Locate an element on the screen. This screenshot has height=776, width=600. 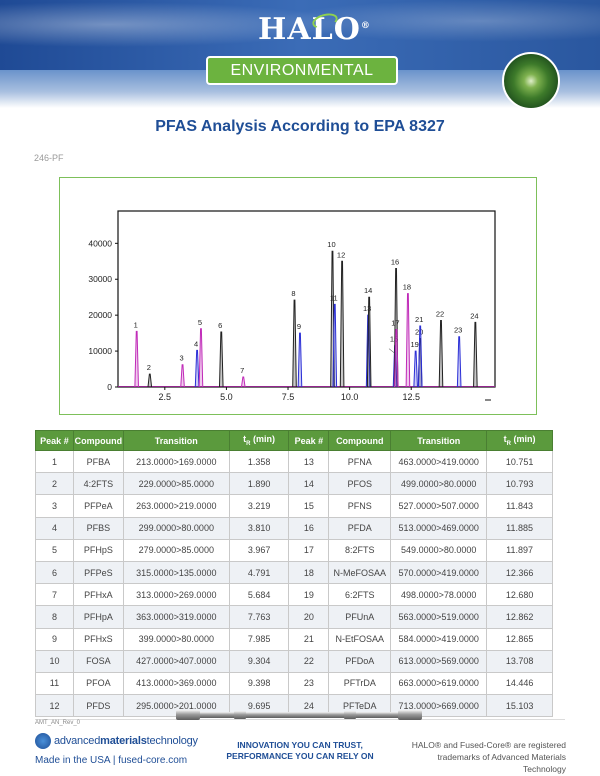
table-cell: 427.0000>407.0000 is located at coordinates (176, 661).